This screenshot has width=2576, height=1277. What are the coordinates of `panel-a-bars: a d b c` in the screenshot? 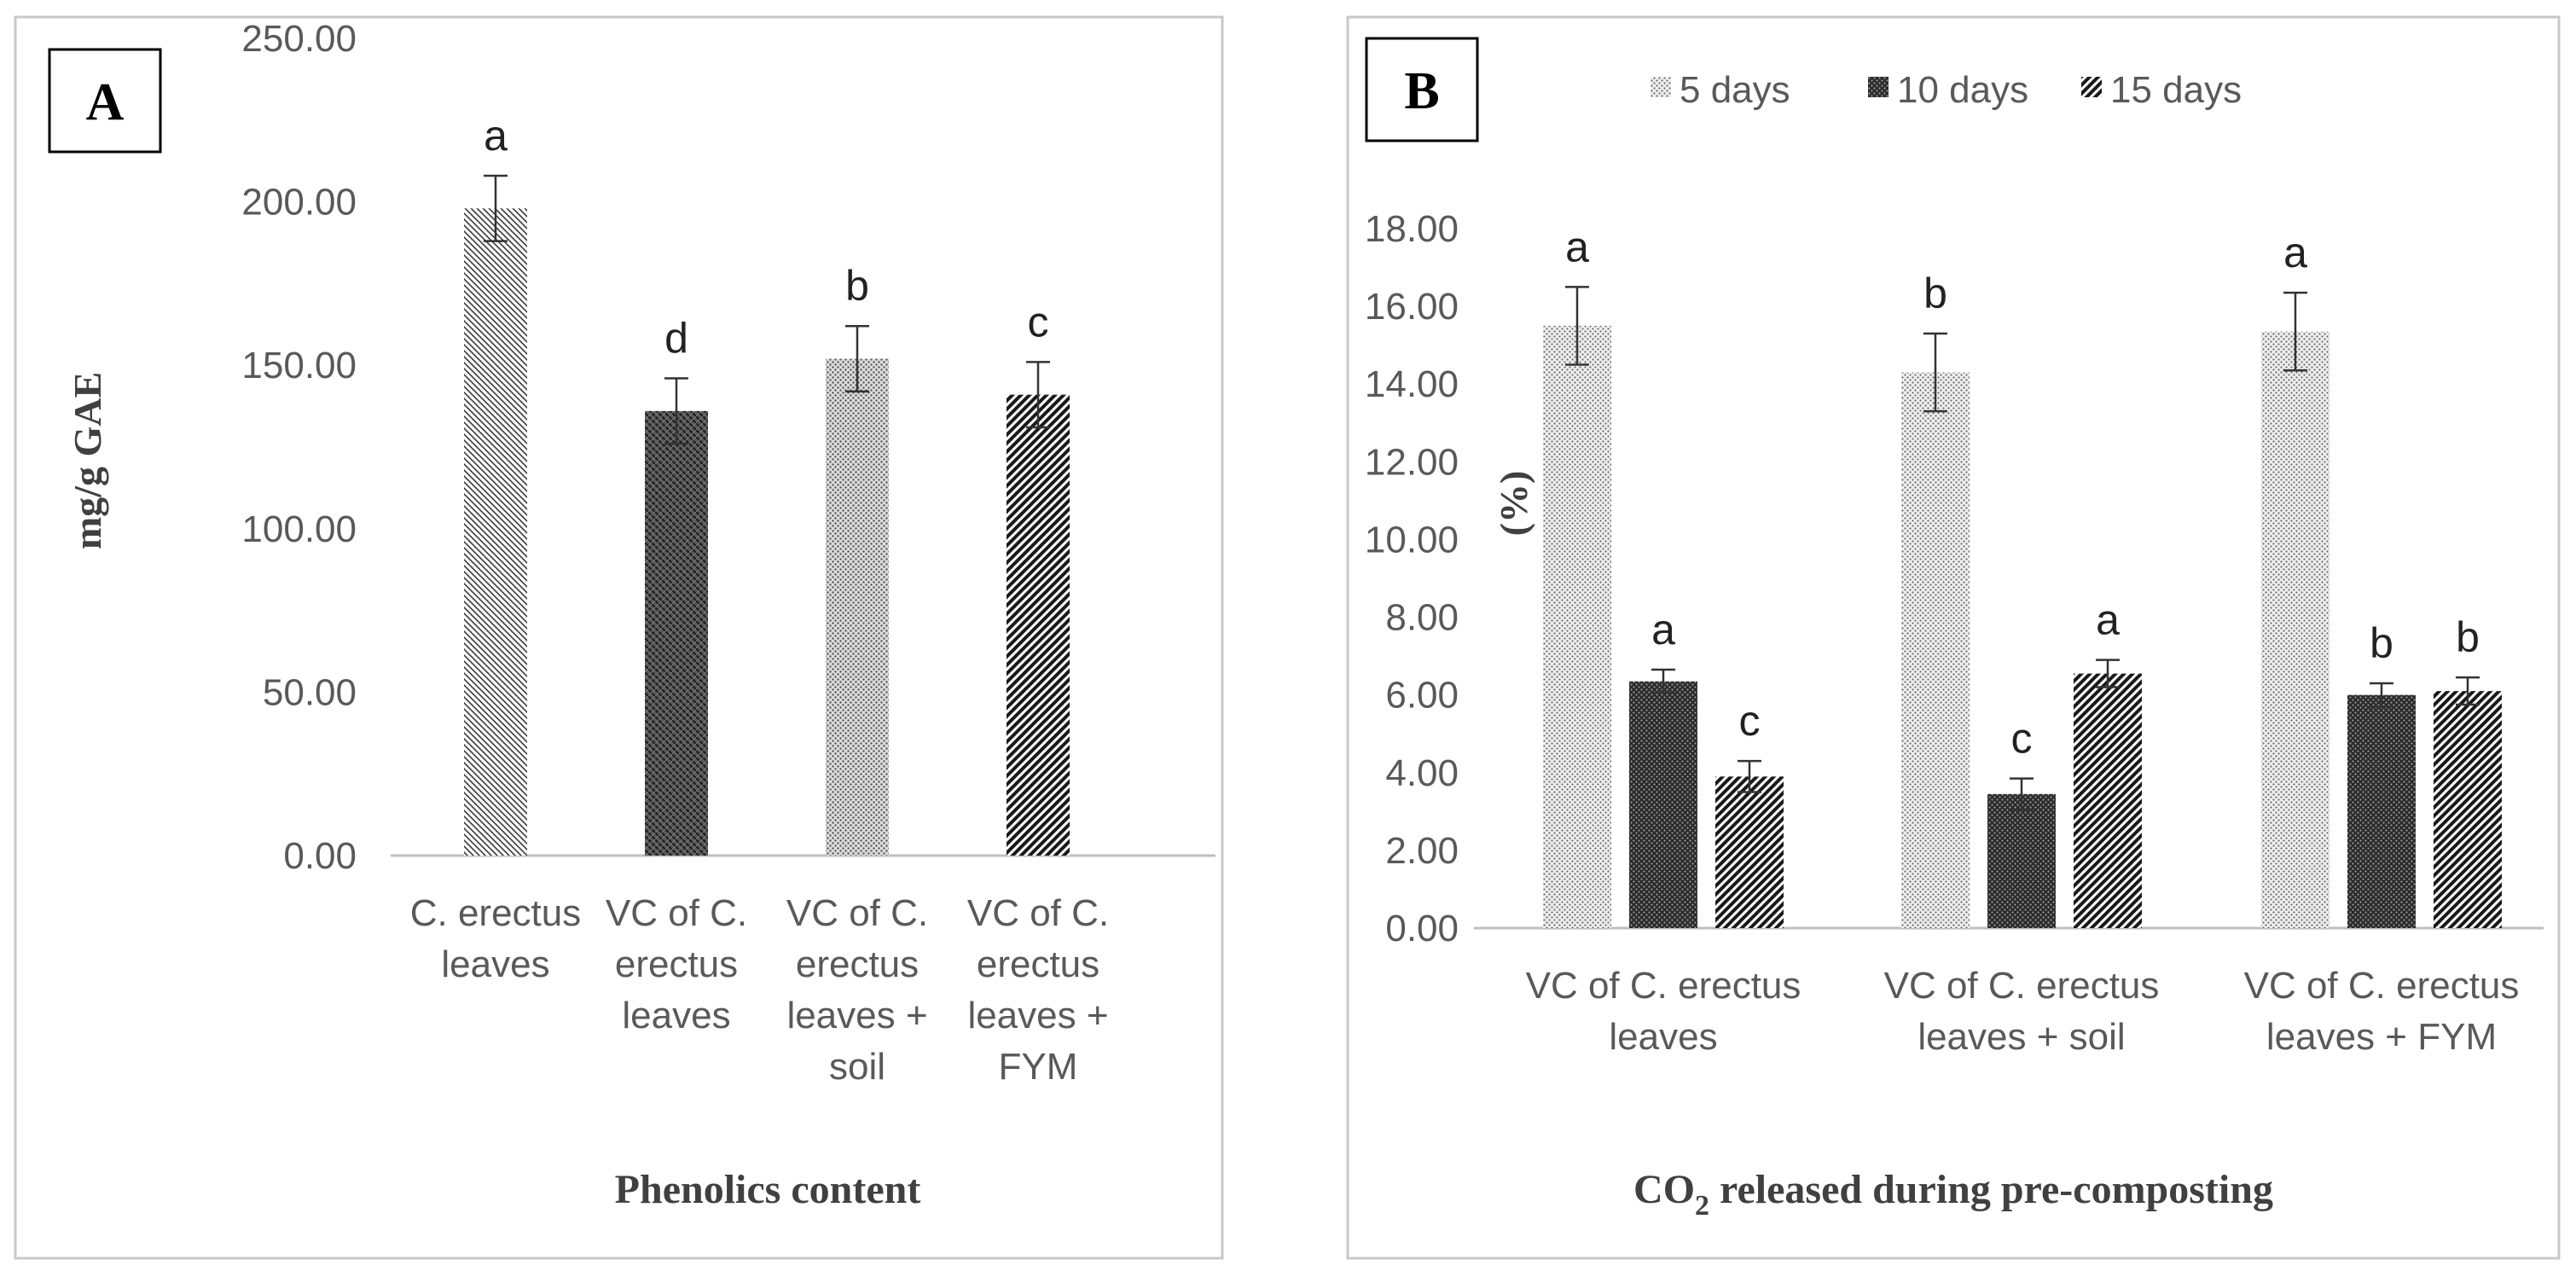 It's located at (767, 484).